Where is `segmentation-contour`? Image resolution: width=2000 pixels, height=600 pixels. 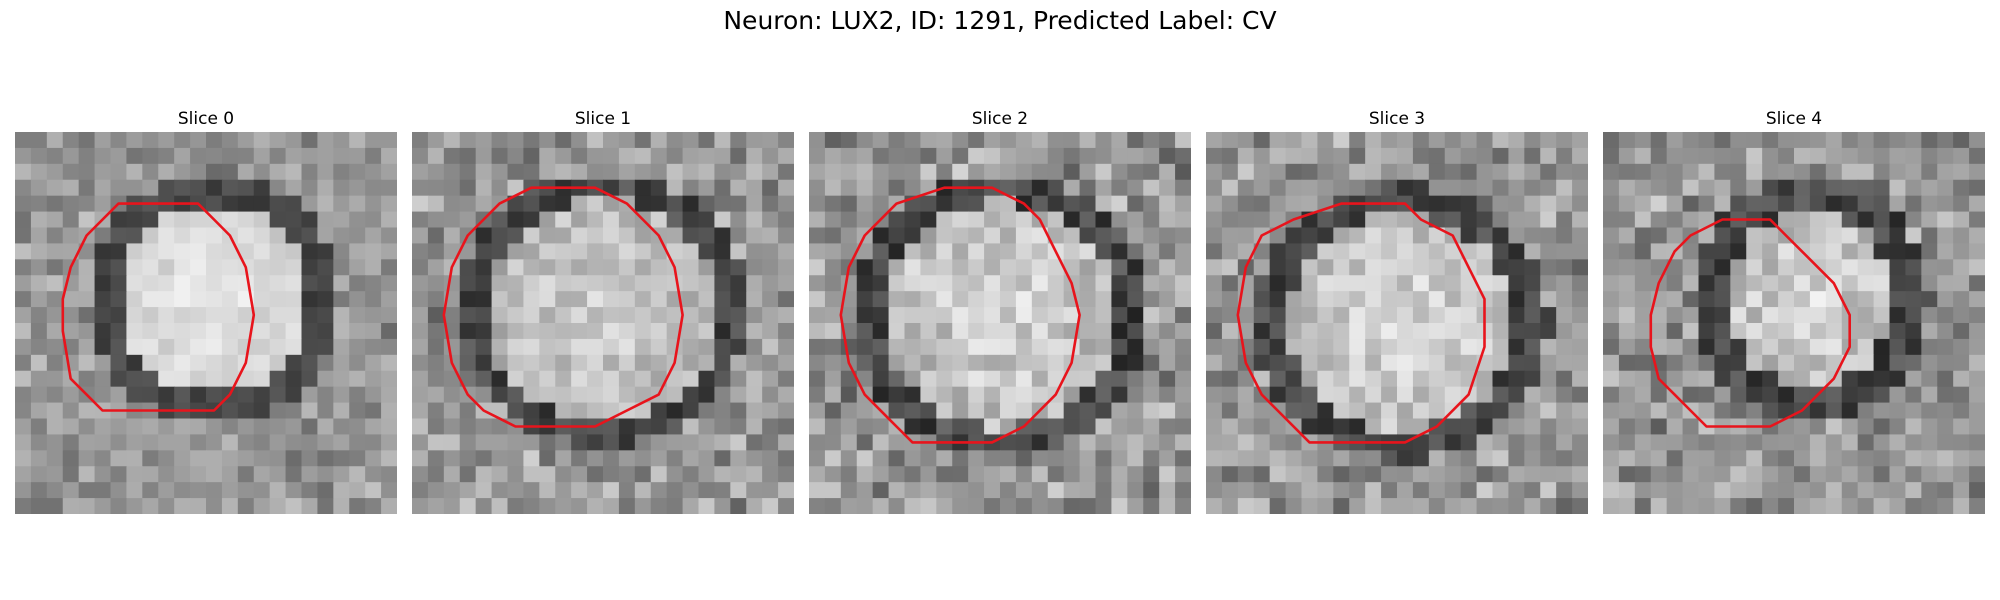
segmentation-contour is located at coordinates (1750, 323).